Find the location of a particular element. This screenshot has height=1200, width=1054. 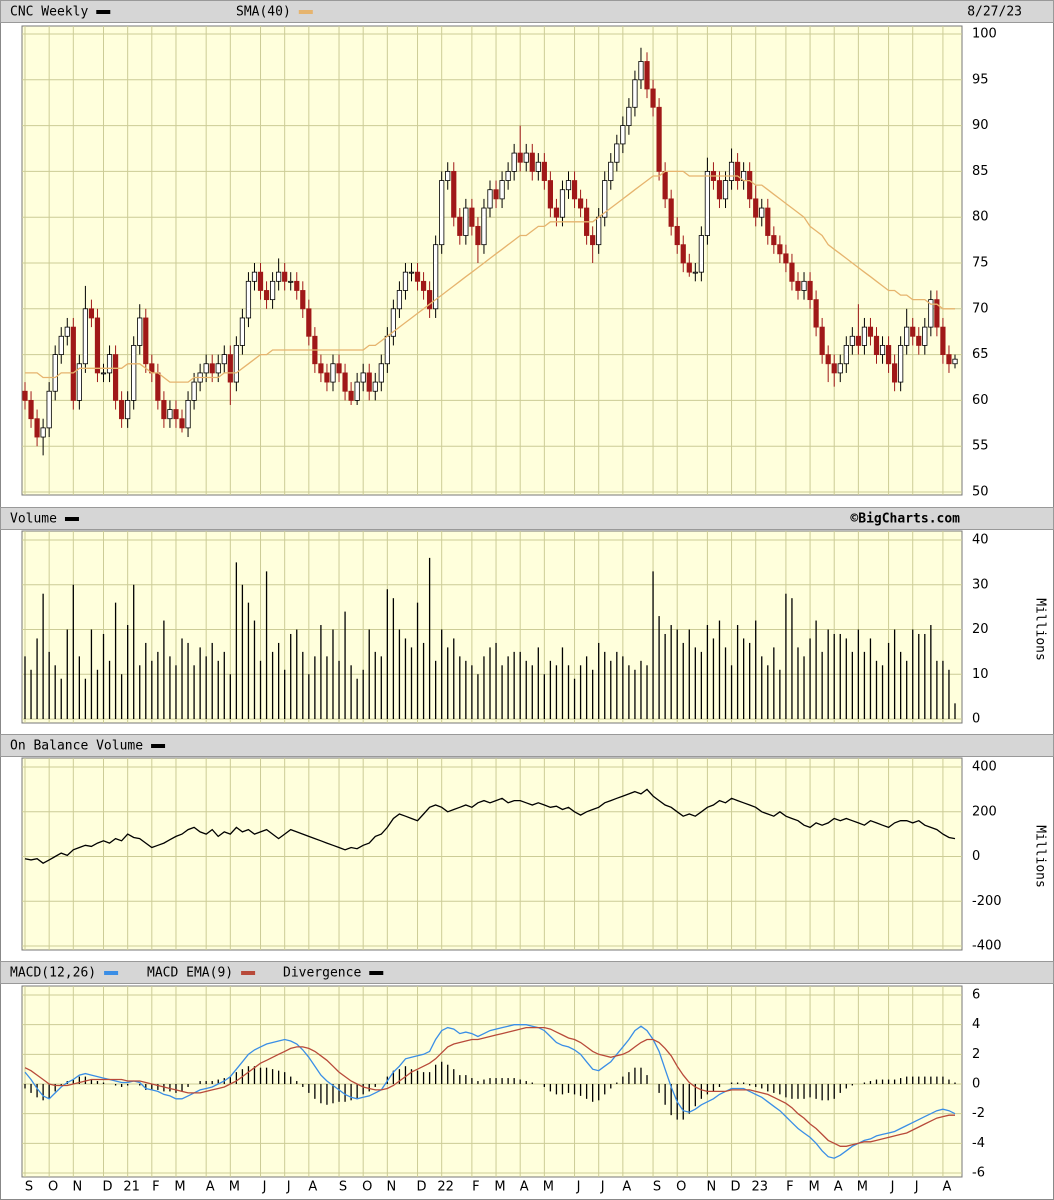

x-tick-label: 22 is located at coordinates (445, 1187).